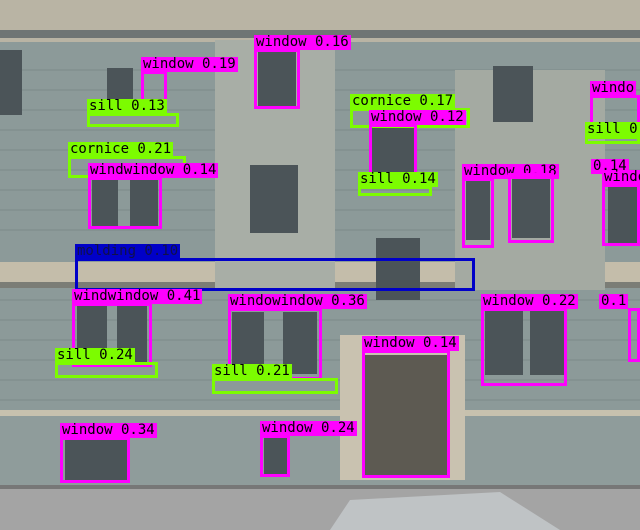  Describe the element at coordinates (529, 340) in the screenshot. I see `det-window-11: window 0.22` at that location.